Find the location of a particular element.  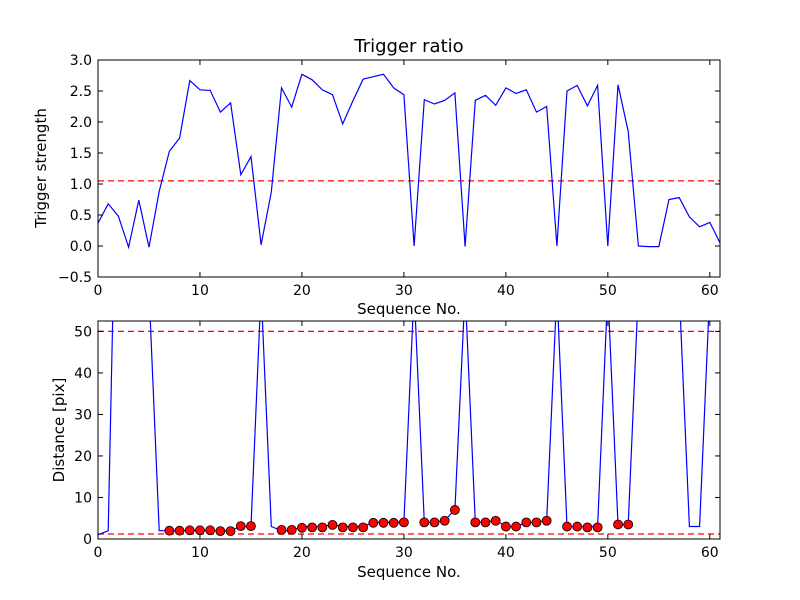

chart-title: Trigger ratio is located at coordinates (408, 46).